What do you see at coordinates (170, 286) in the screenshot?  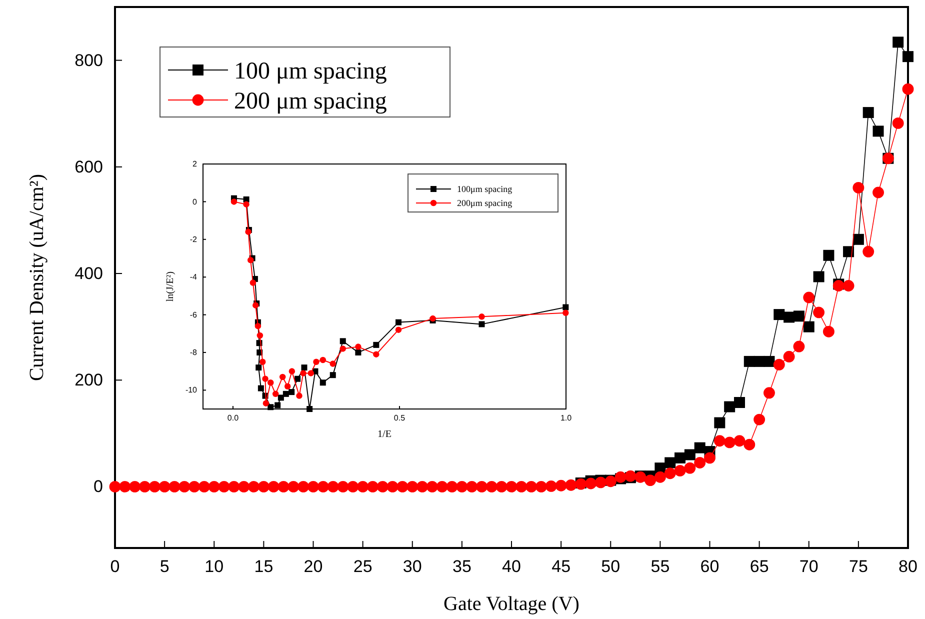 I see `y-axis-title: ln(J/E²)` at bounding box center [170, 286].